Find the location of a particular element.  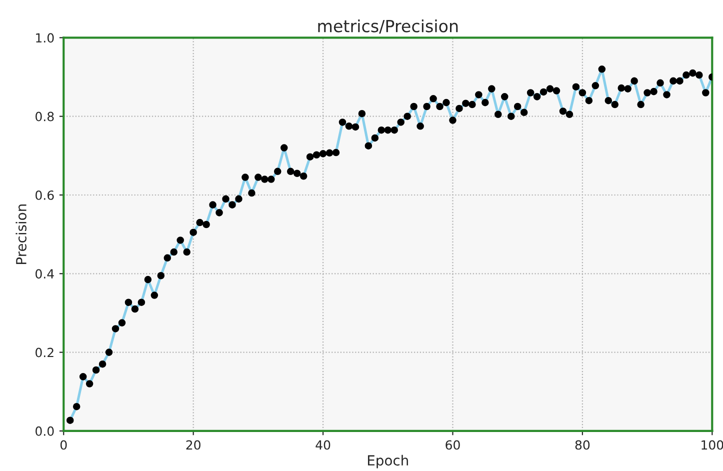

y-tick-label: 0.4 is located at coordinates (45, 274).